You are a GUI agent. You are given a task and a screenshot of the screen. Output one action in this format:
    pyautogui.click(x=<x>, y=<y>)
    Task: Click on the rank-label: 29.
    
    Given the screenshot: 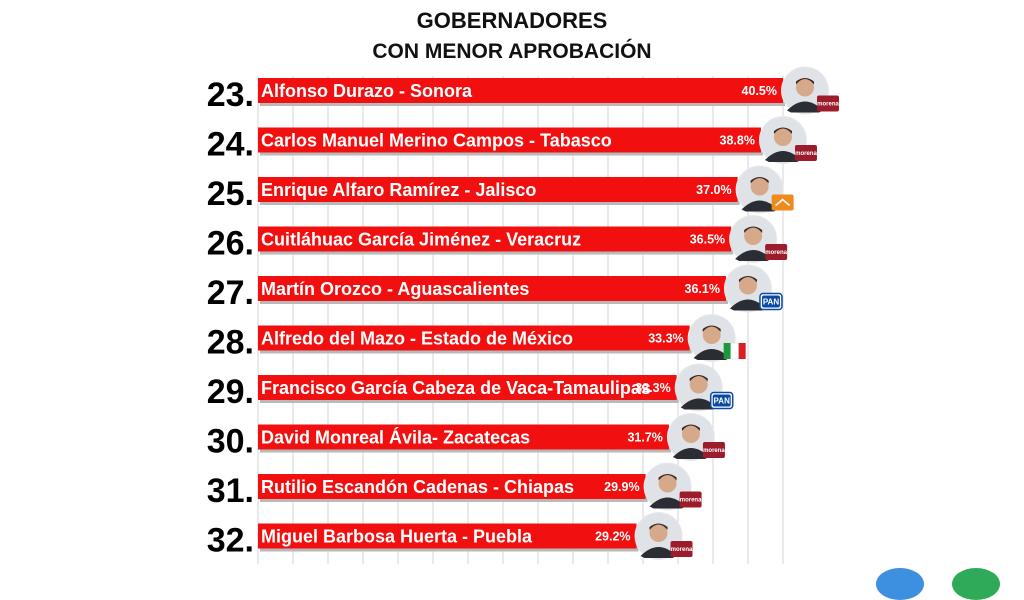 What is the action you would take?
    pyautogui.click(x=230, y=392)
    